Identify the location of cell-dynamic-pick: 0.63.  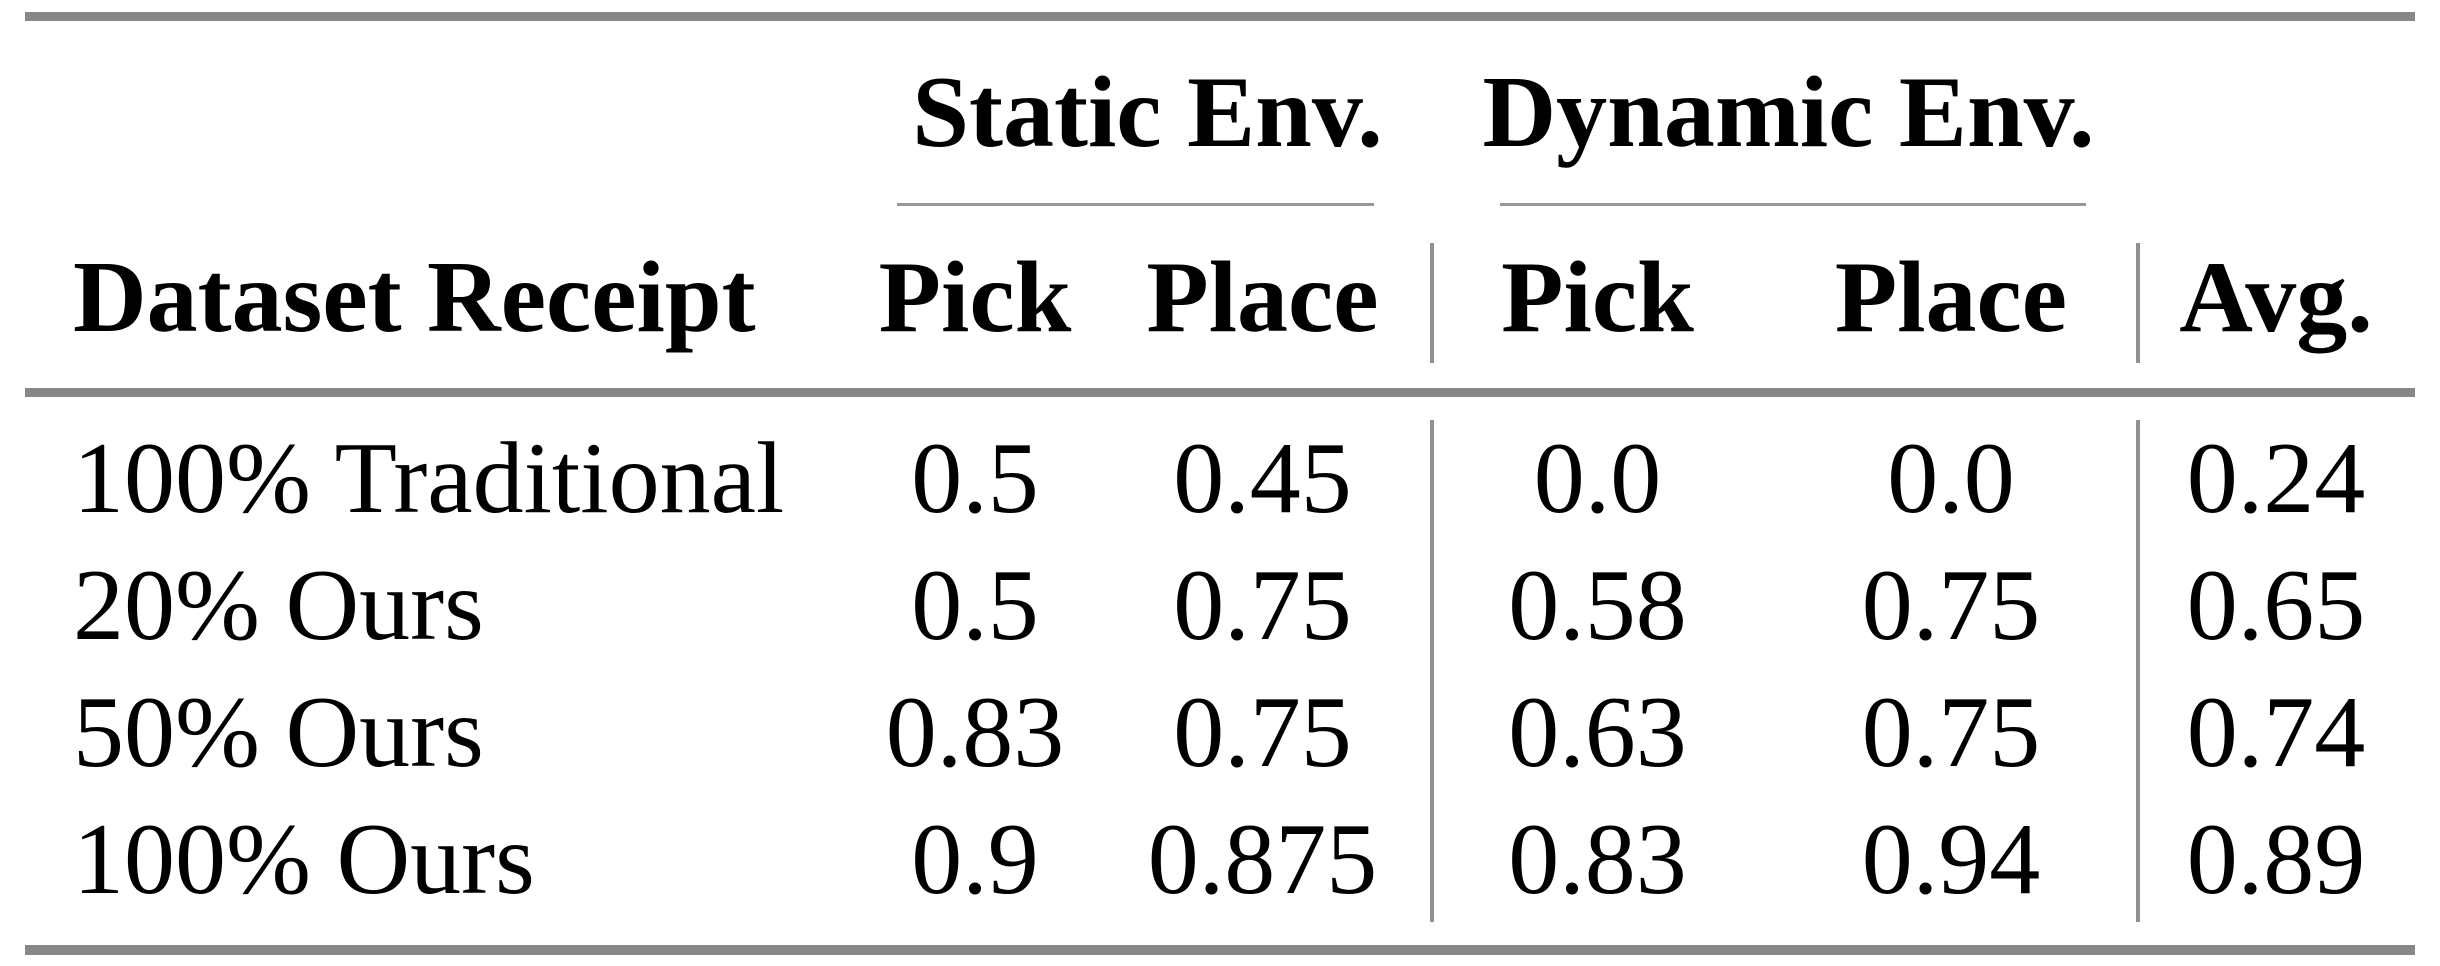
(1597, 732).